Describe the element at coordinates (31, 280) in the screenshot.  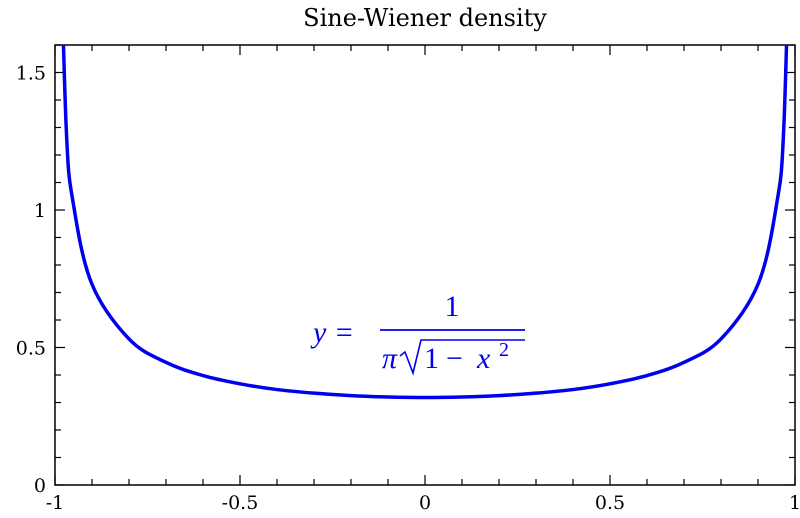
I see `y-axis-labels: 0 0.5 1 1.5` at that location.